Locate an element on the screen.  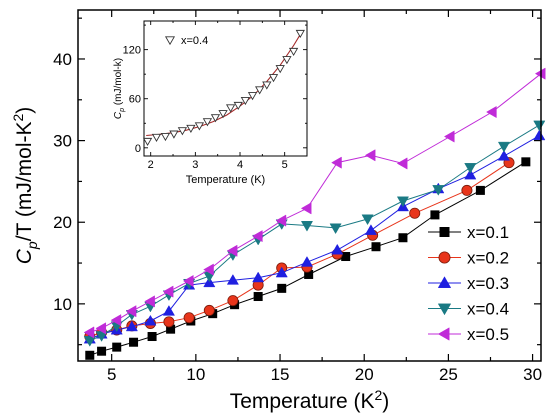
inset-y-tick-label: 120 is located at coordinates (132, 51).